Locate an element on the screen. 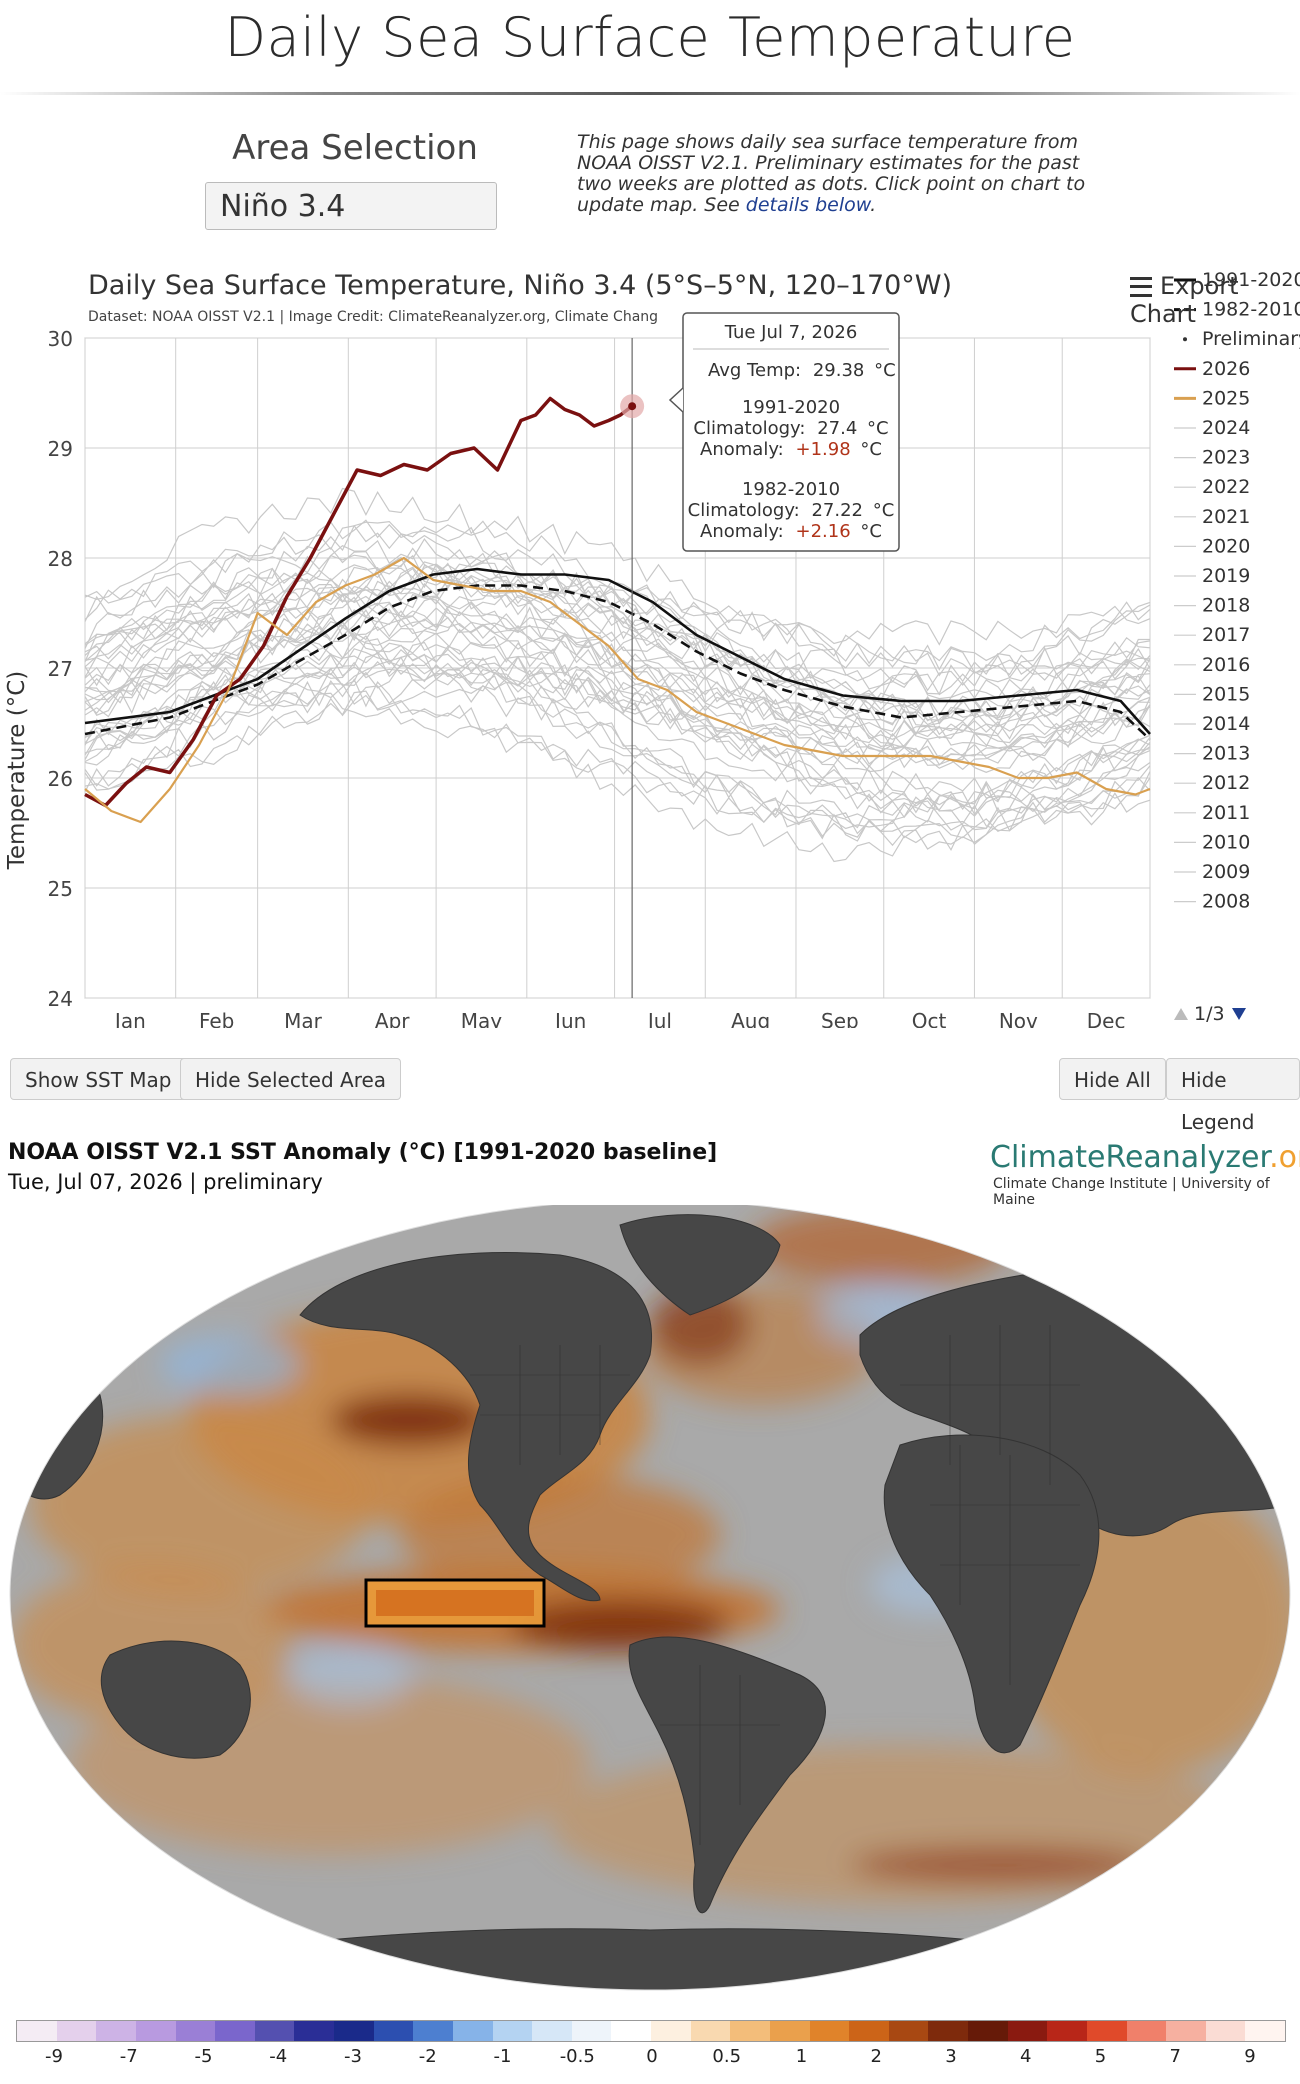 Image resolution: width=1300 pixels, height=2084 pixels. y-tick-label: 24 is located at coordinates (60, 999).